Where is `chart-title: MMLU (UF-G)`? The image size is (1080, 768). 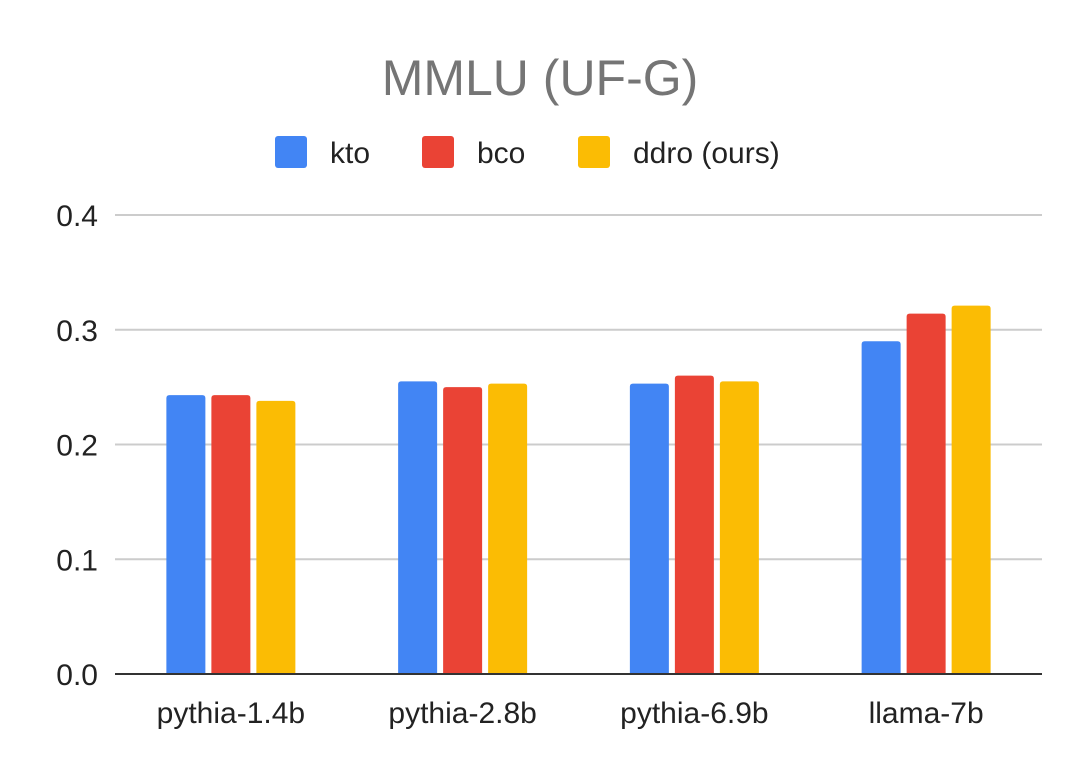 chart-title: MMLU (UF-G) is located at coordinates (540, 78).